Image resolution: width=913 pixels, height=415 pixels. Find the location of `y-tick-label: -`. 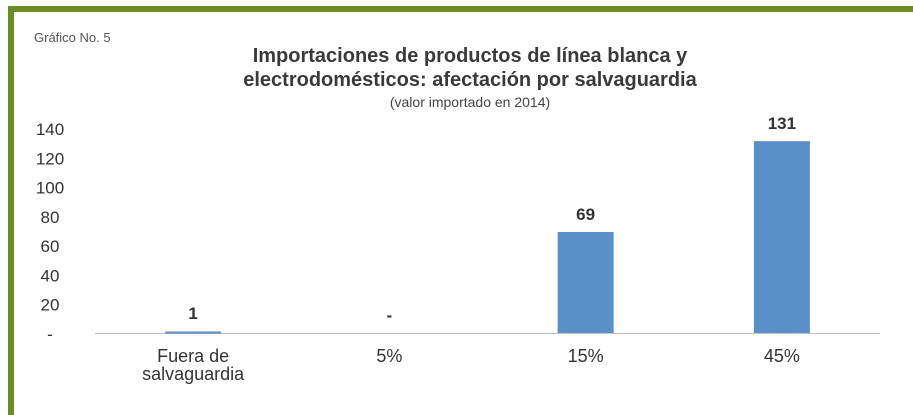

y-tick-label: - is located at coordinates (50, 334).